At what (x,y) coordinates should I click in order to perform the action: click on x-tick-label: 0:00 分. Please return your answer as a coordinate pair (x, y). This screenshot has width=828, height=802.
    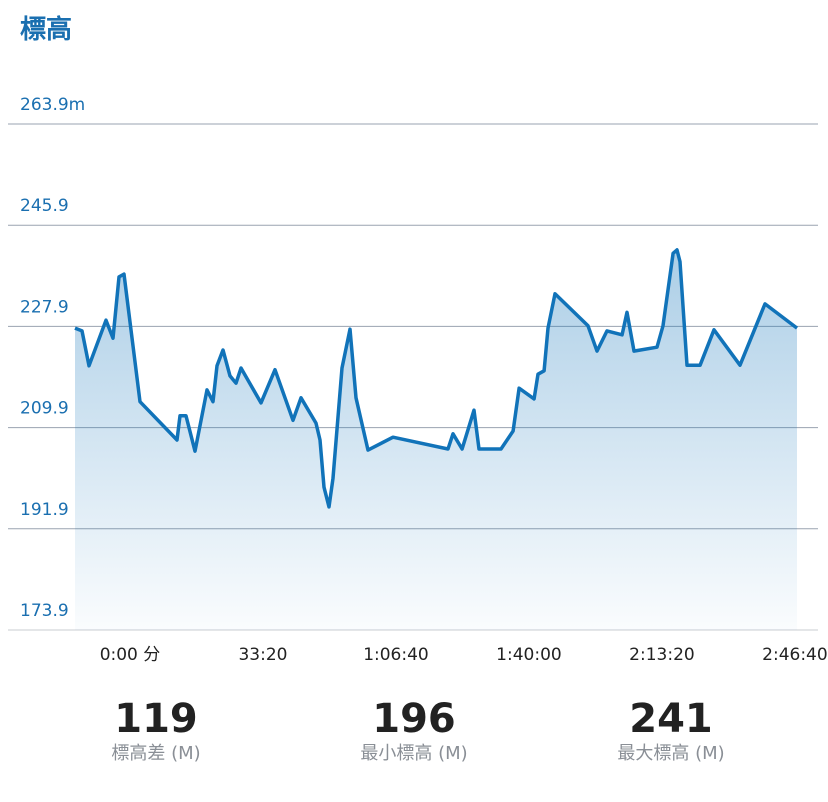
    Looking at the image, I should click on (130, 655).